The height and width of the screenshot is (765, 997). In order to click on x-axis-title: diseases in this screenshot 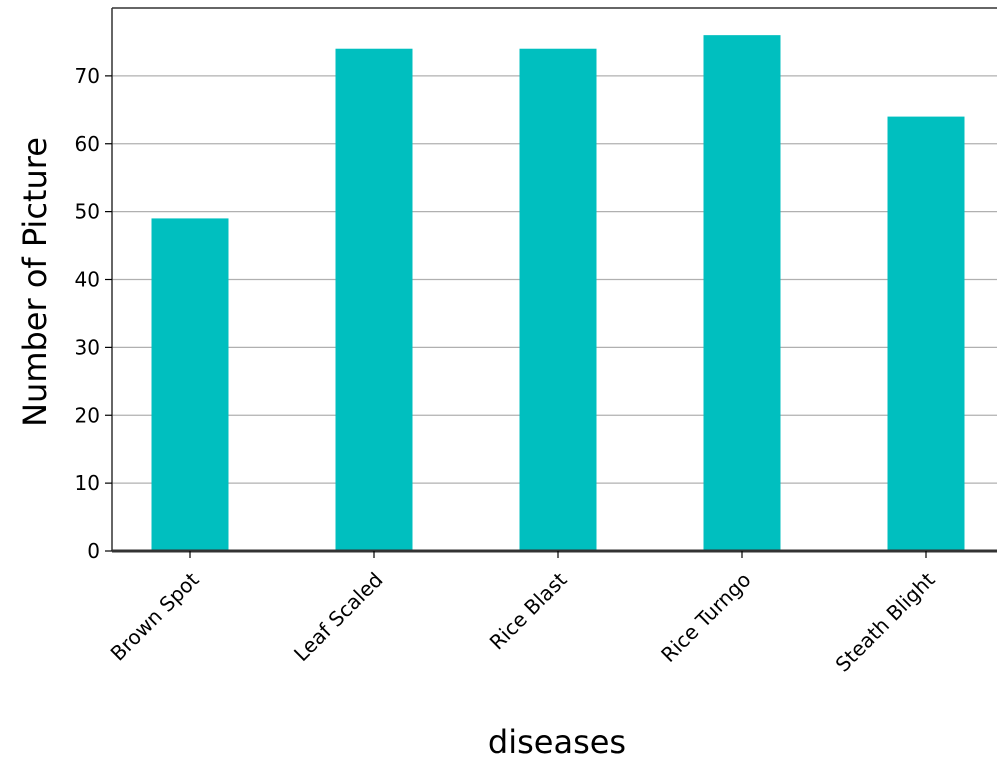, I will do `click(557, 742)`.